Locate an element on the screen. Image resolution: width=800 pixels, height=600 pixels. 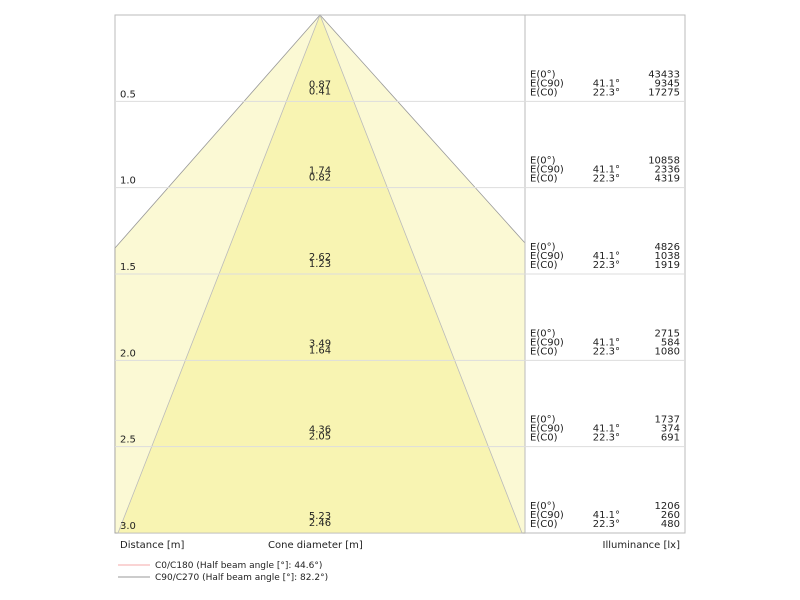
diameter-c90: 1.74 is located at coordinates (320, 171).